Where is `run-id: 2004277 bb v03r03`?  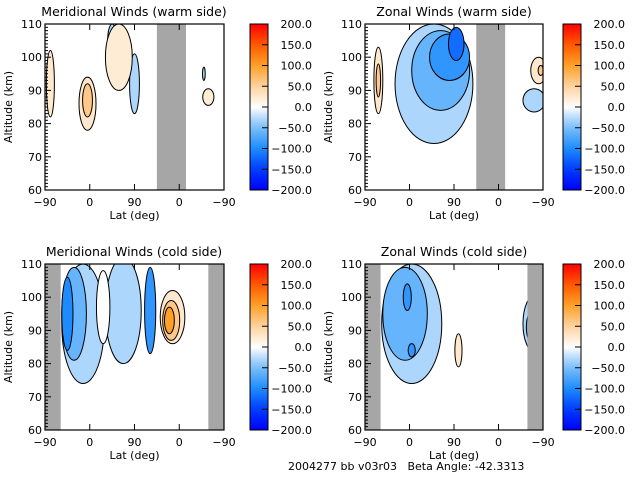
run-id: 2004277 bb v03r03 is located at coordinates (342, 466).